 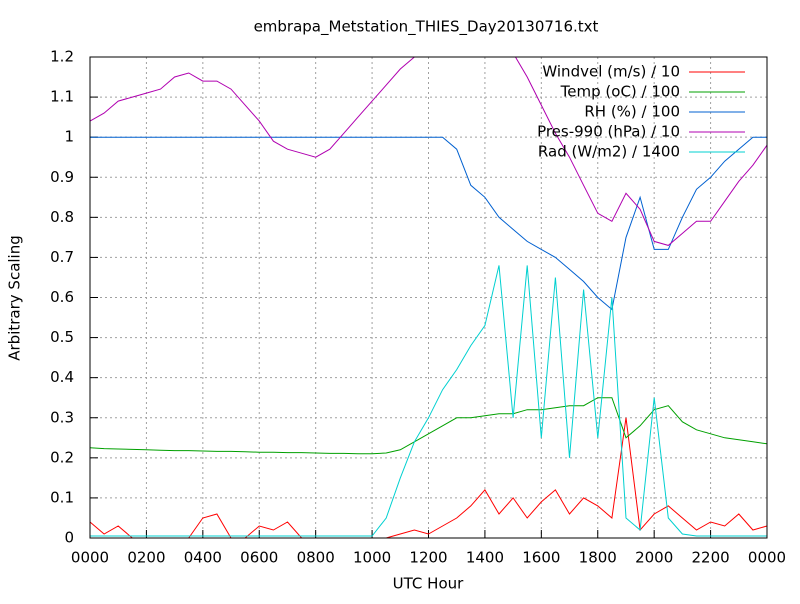 I want to click on y-tick-label: 0.9, so click(x=62, y=177).